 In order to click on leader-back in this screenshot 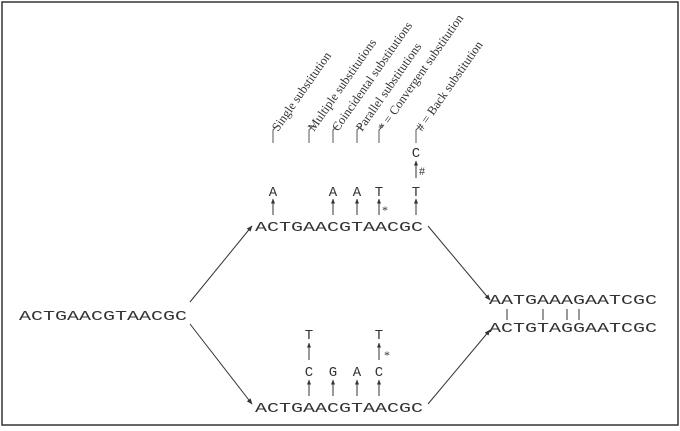, I will do `click(418, 133)`.